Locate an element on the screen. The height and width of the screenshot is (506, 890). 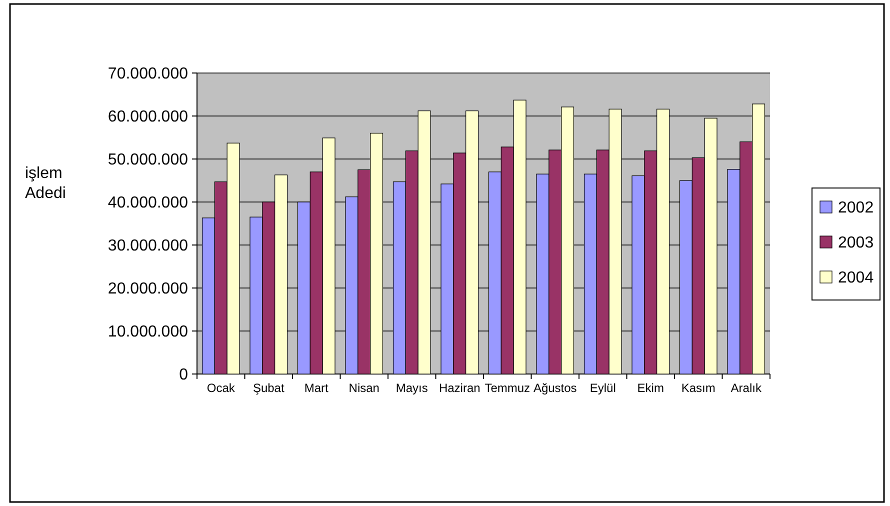
y-axis-title: işlem Adedi is located at coordinates (45, 183).